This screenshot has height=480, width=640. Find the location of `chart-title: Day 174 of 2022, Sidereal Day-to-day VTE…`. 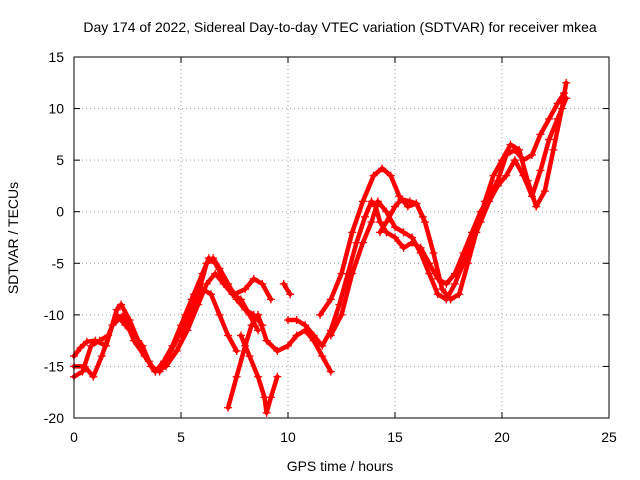

chart-title: Day 174 of 2022, Sidereal Day-to-day VTE… is located at coordinates (339, 27).